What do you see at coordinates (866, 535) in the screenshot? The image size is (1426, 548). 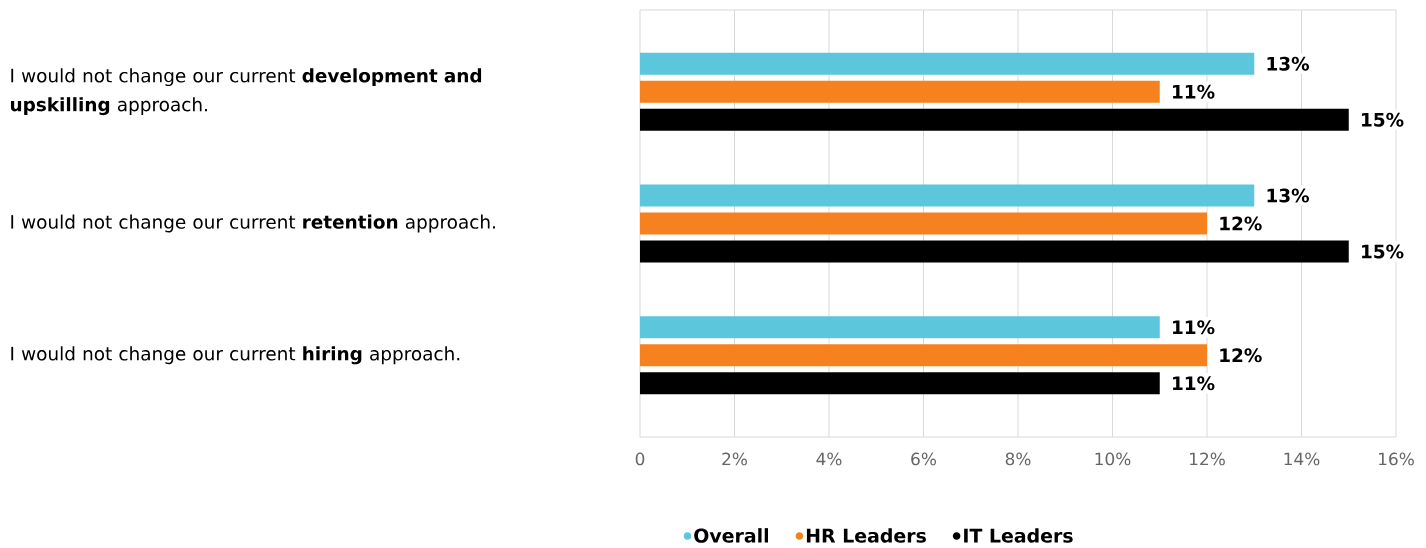 I see `legend-label: HR Leaders` at bounding box center [866, 535].